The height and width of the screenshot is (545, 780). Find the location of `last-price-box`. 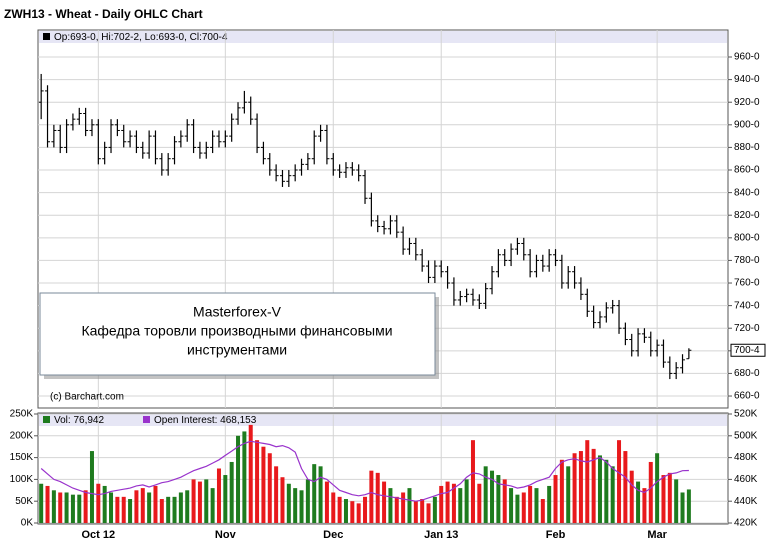

last-price-box is located at coordinates (748, 350).